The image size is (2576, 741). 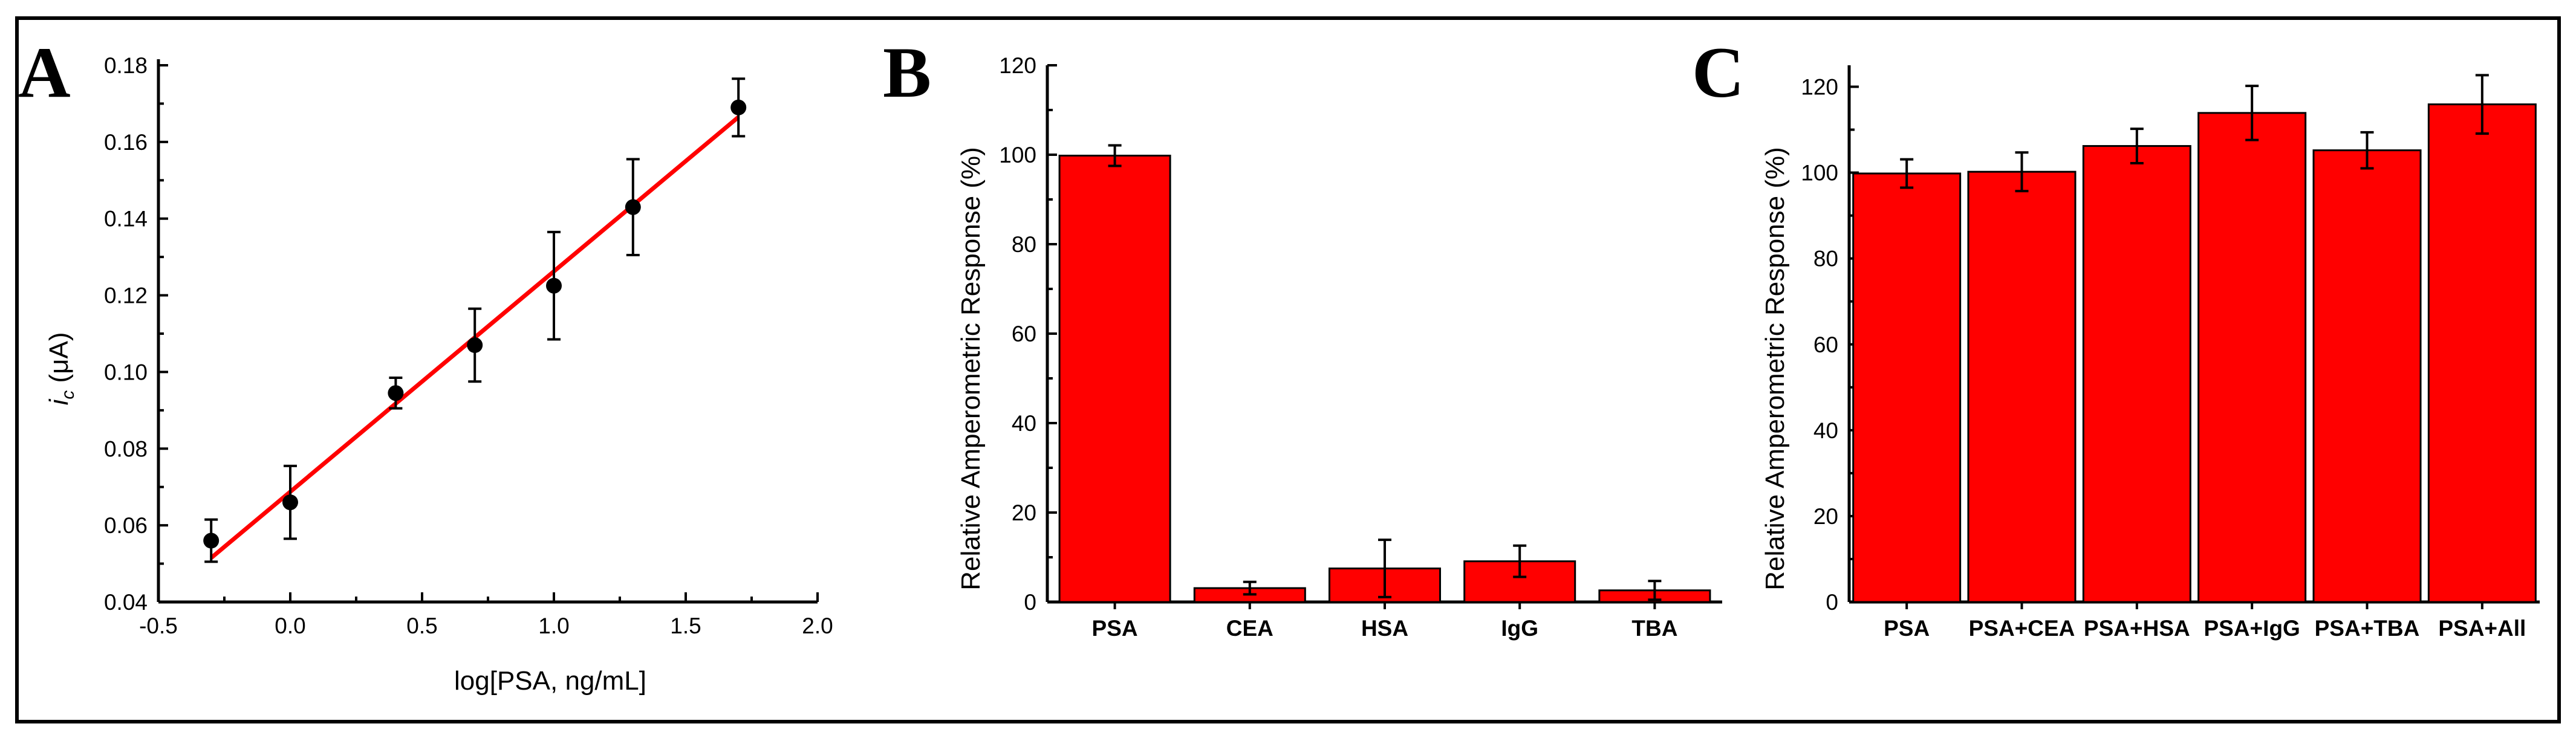 I want to click on panel-b-category-label: HSA, so click(x=1385, y=629).